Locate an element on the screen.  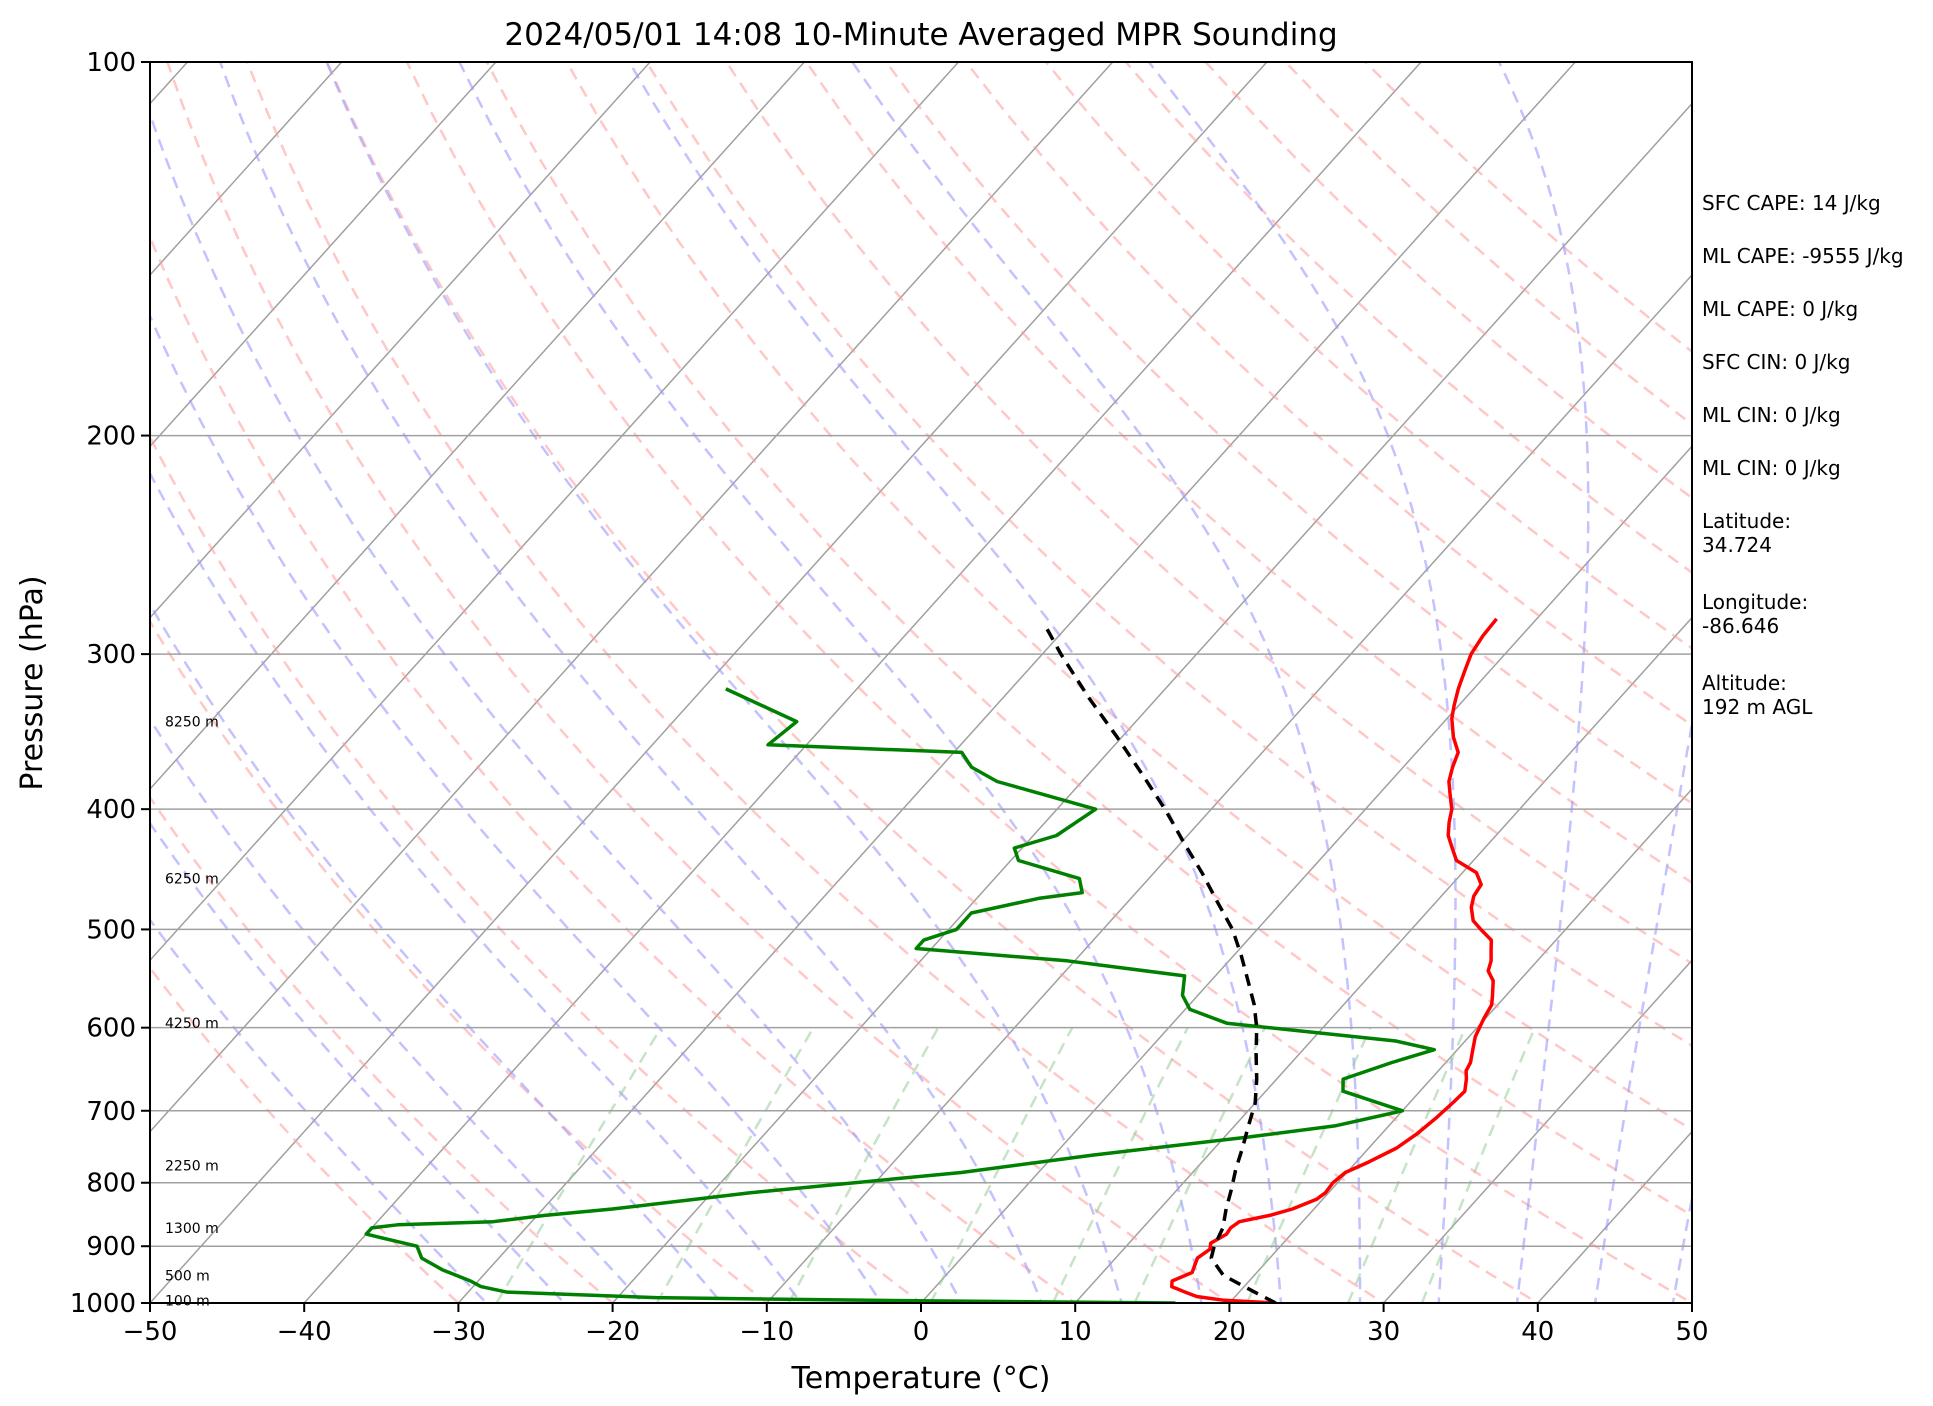
x-tick-label: 40 is located at coordinates (1537, 1332).